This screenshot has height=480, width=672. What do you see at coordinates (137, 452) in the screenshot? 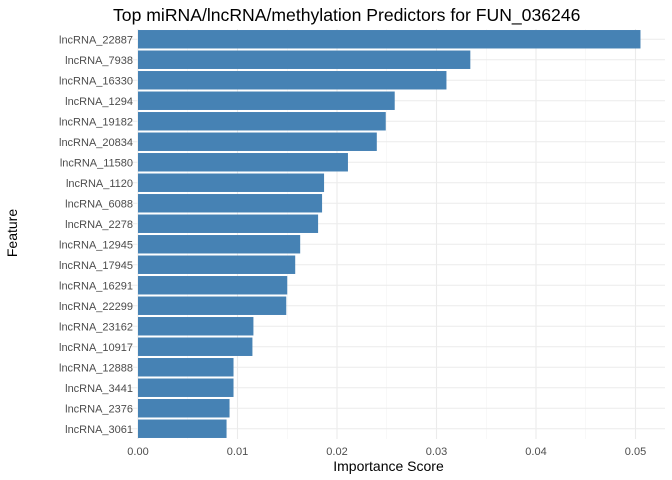
I see `x-tick-label: 0.00` at bounding box center [137, 452].